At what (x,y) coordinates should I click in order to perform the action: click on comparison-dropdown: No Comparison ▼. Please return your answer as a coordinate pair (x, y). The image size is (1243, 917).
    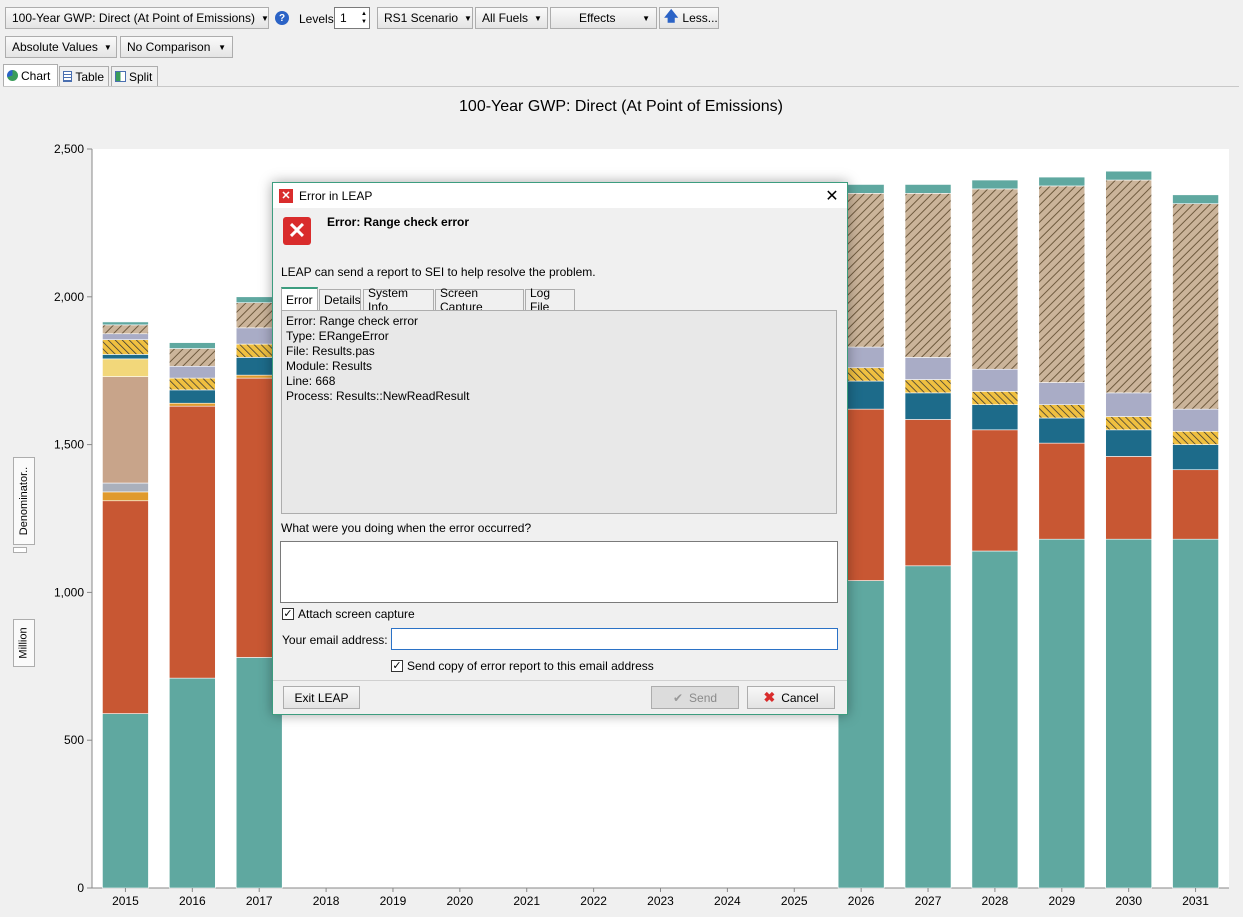
    Looking at the image, I should click on (176, 47).